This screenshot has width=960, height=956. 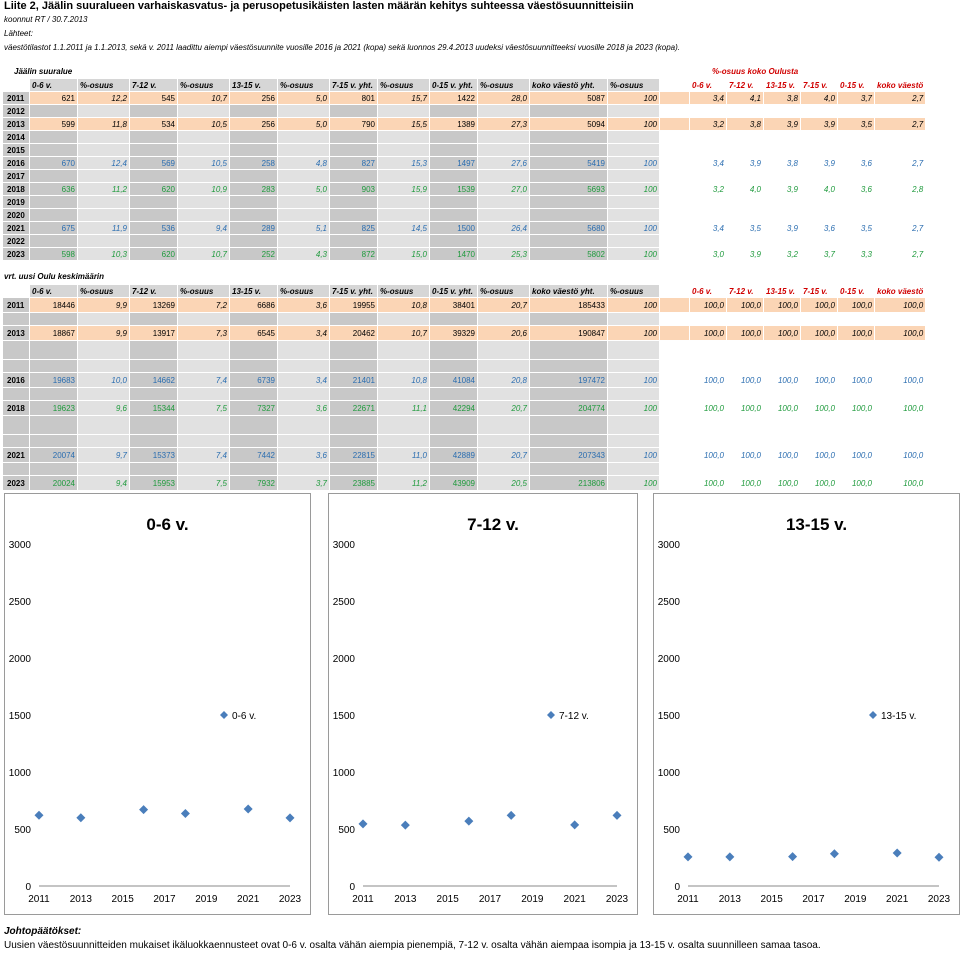 I want to click on share-cell: 26,4, so click(x=503, y=228).